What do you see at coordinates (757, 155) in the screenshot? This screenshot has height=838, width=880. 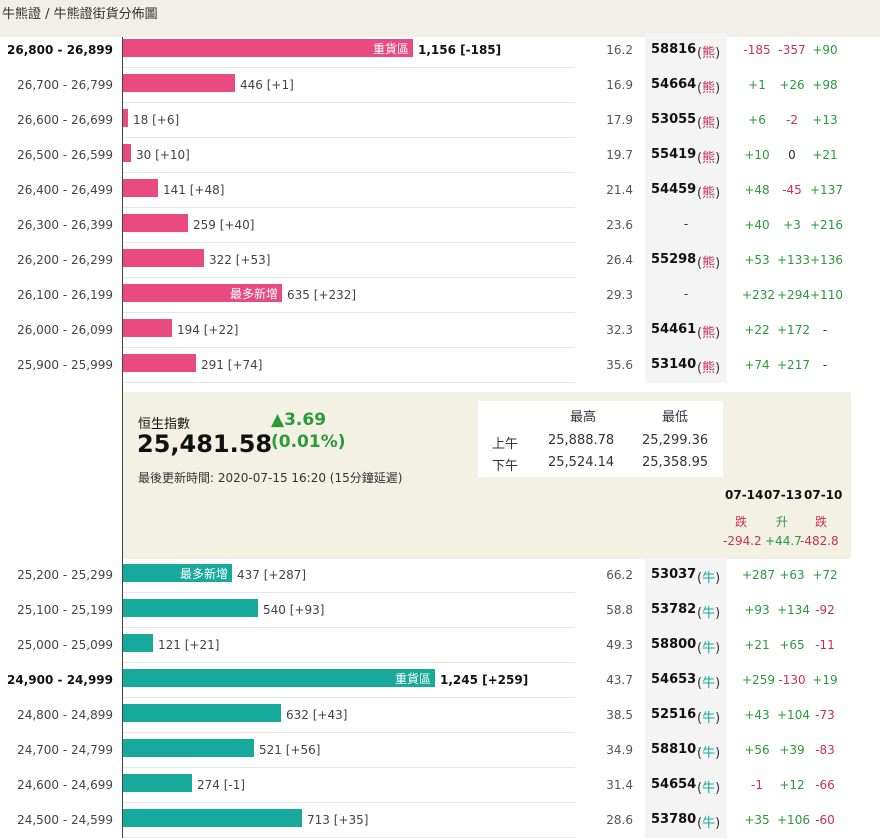 I see `change-col-1: +10` at bounding box center [757, 155].